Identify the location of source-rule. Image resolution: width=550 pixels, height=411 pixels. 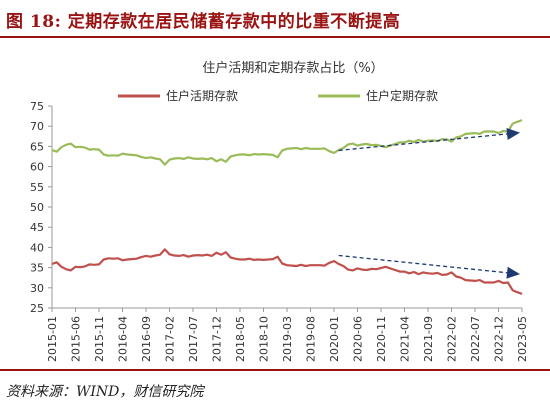
(275, 370).